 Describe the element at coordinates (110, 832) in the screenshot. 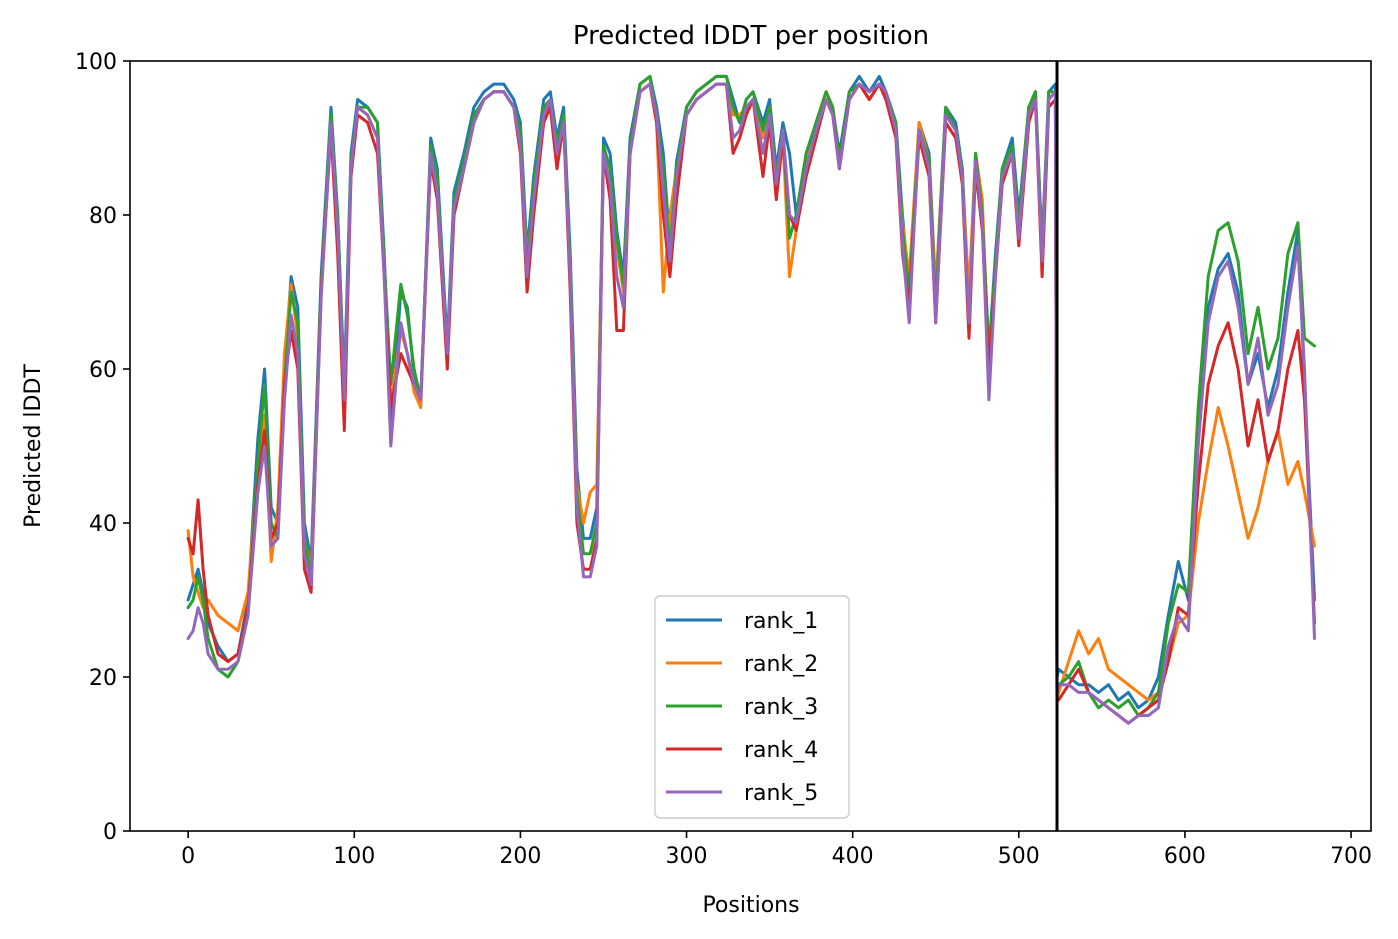

I see `y-tick-label: 0` at that location.